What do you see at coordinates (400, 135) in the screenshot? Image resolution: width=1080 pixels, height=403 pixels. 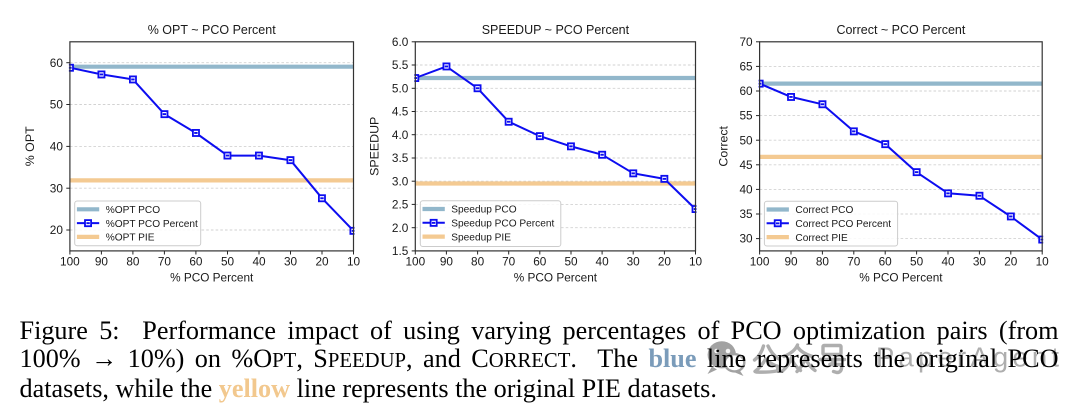 I see `svg-text: 4.0` at bounding box center [400, 135].